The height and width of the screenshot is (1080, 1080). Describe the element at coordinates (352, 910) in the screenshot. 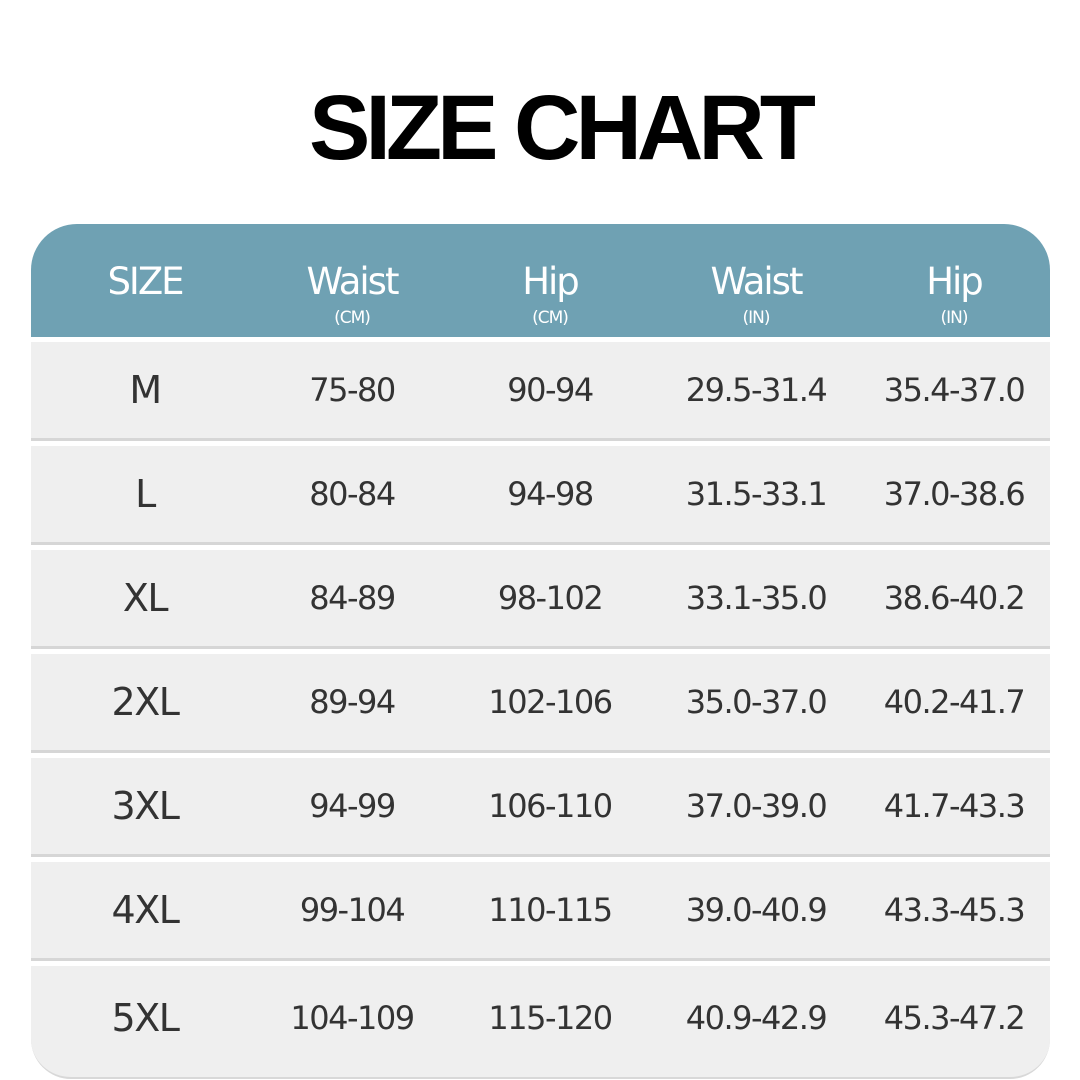

I see `measurement-cell: 99-104` at that location.